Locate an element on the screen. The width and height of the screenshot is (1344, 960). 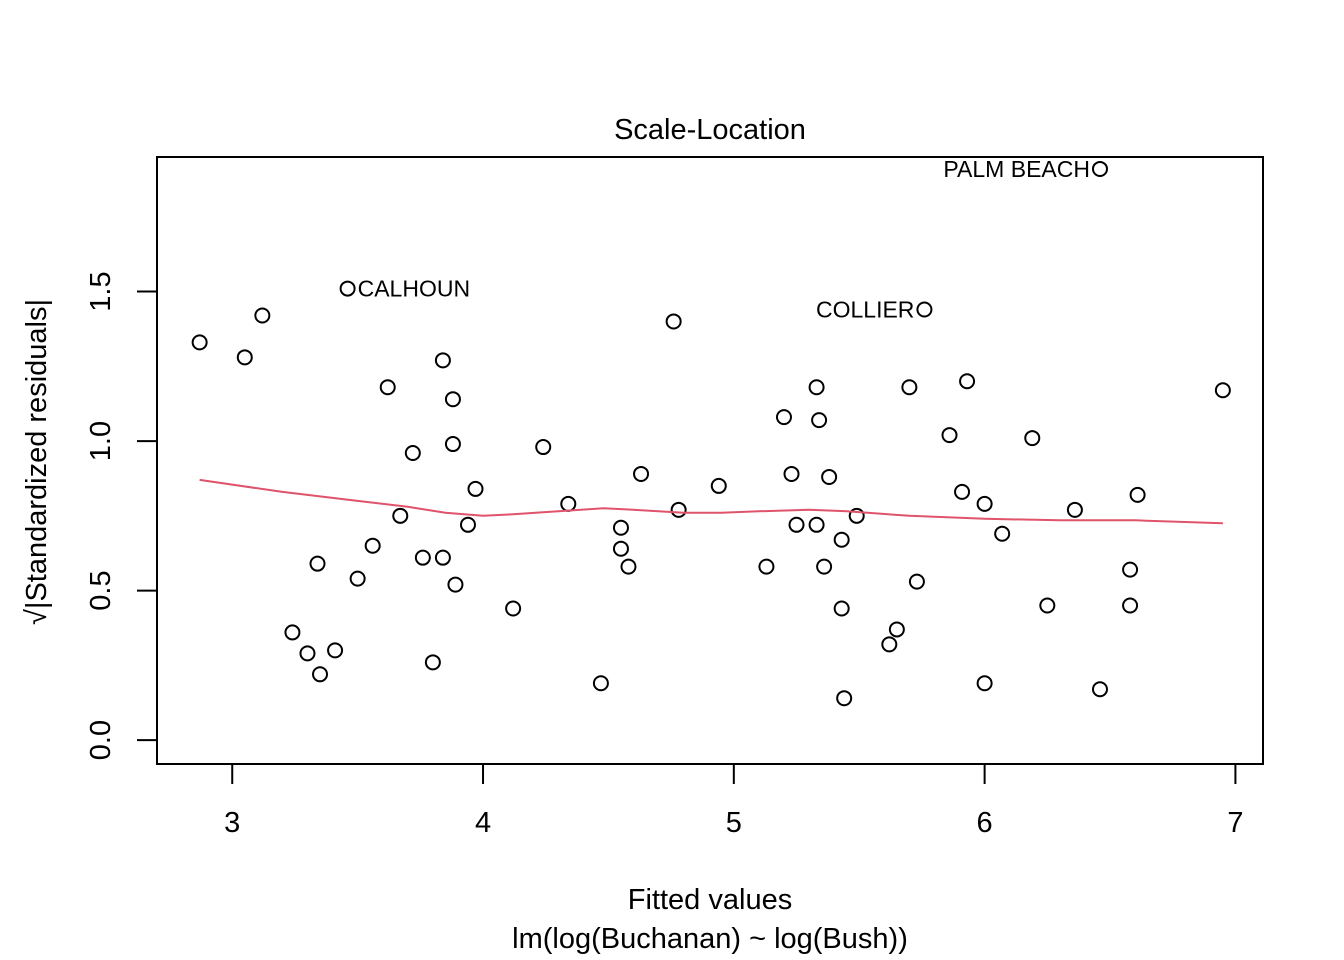
y-axis: 0.0 0.5 1.0 1.5 is located at coordinates (121, 515).